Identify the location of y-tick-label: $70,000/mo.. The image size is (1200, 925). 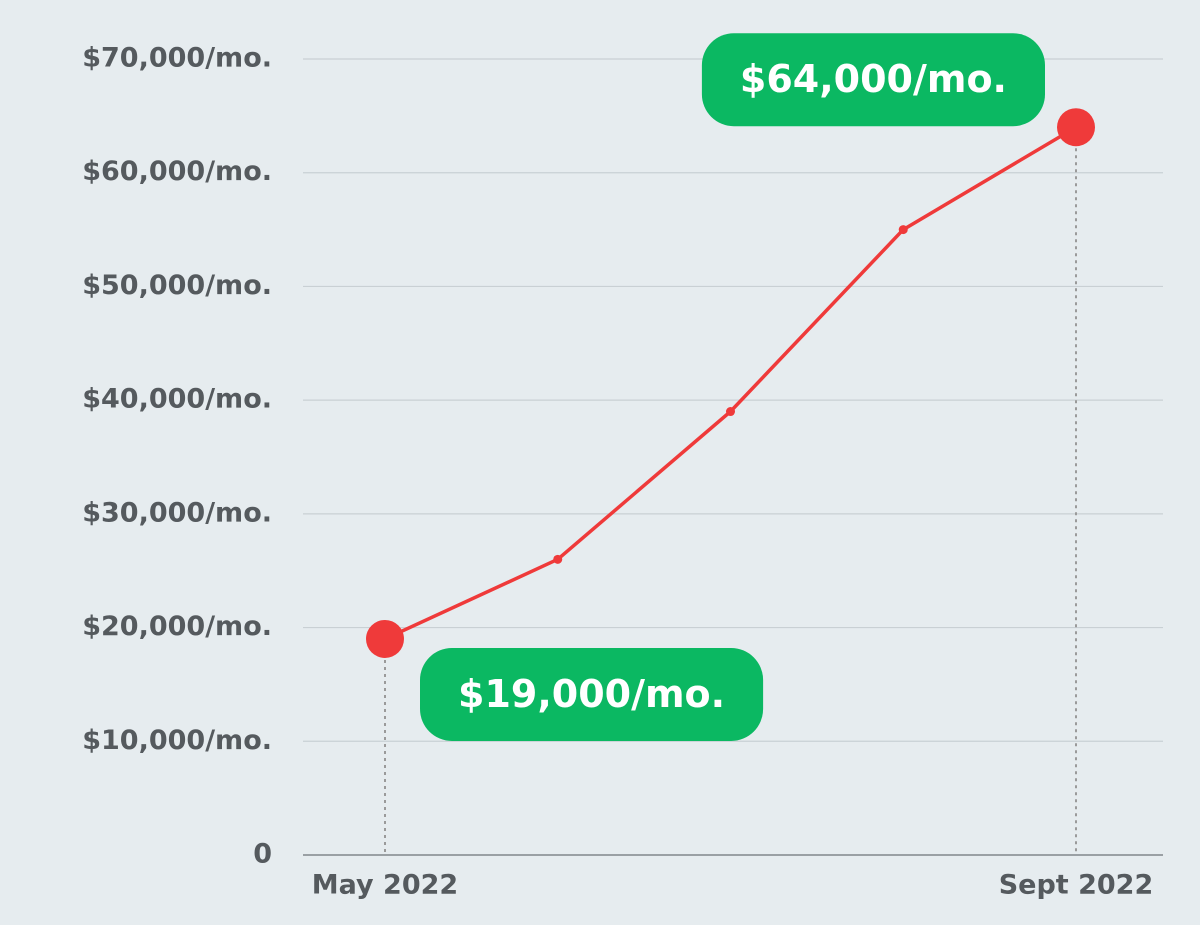
(177, 58).